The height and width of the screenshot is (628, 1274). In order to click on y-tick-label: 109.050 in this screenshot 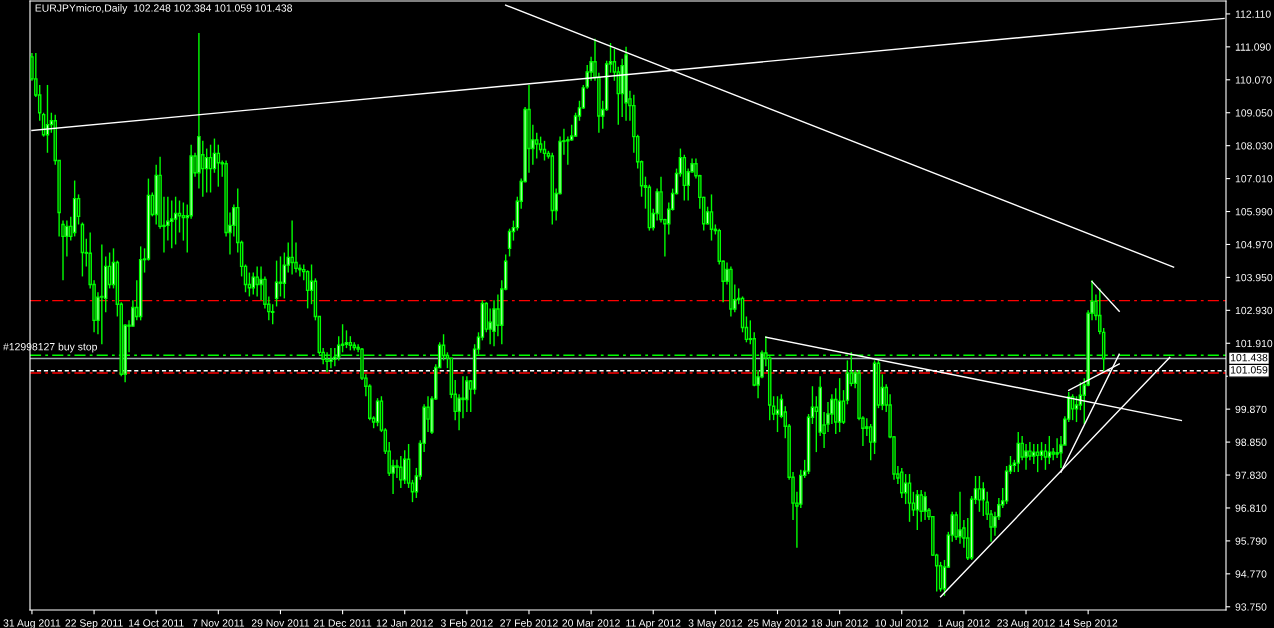, I will do `click(1254, 113)`.